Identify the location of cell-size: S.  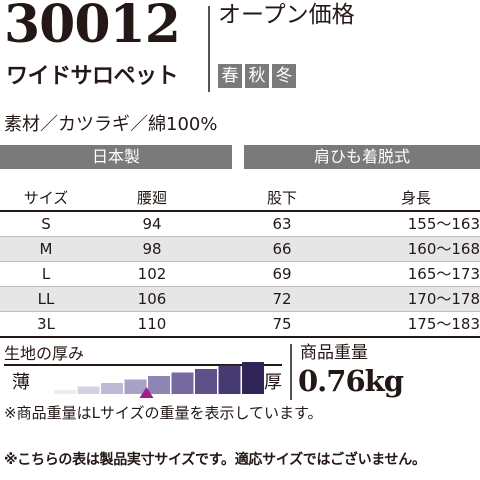
(46, 224).